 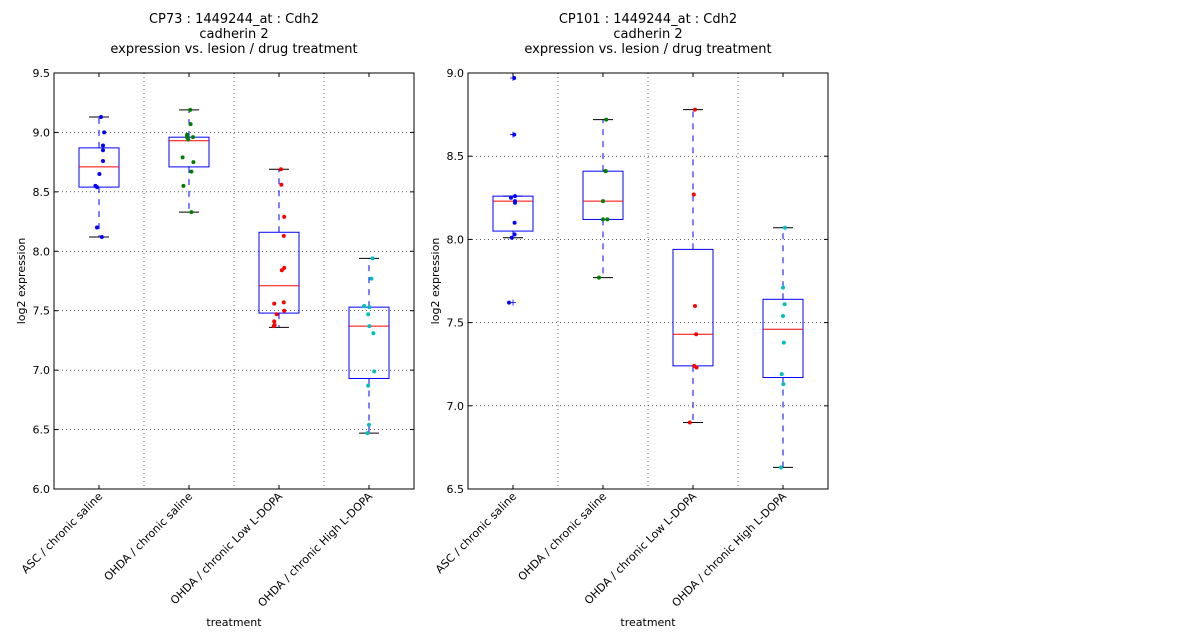 I want to click on y-tick-label: 8.0, so click(x=456, y=239).